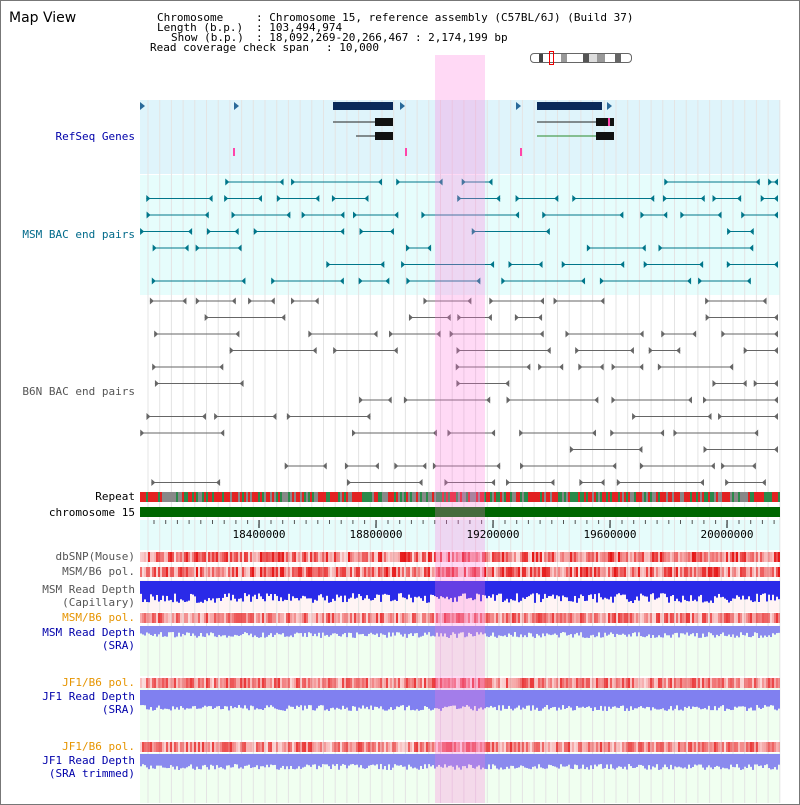 Image resolution: width=800 pixels, height=805 pixels. I want to click on dbsnp-label: dbSNP(Mouse), so click(95, 556).